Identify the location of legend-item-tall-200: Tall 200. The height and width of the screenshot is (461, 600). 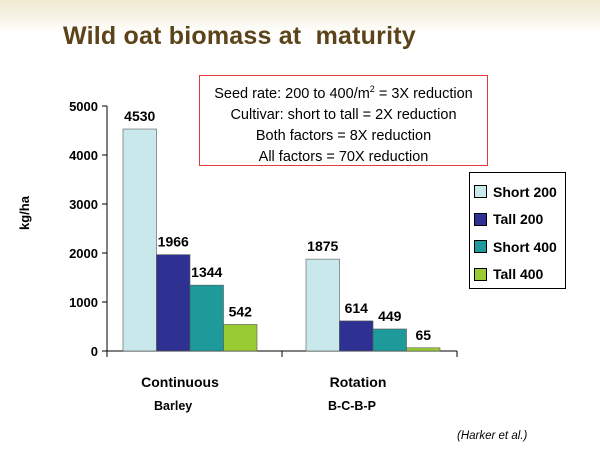
(519, 220).